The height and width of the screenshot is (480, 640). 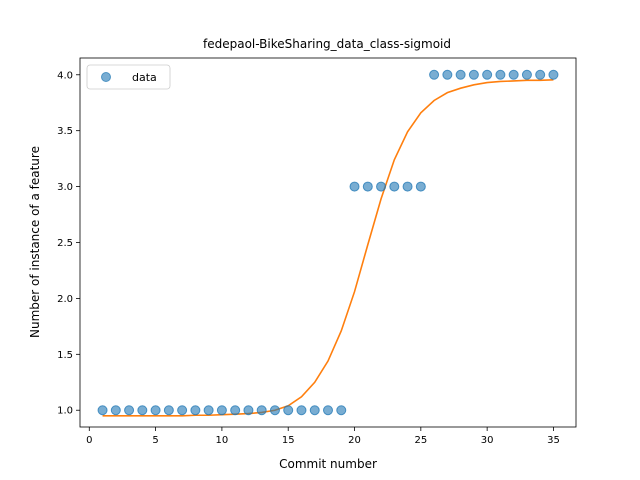 What do you see at coordinates (553, 440) in the screenshot?
I see `x-tick-label: 35` at bounding box center [553, 440].